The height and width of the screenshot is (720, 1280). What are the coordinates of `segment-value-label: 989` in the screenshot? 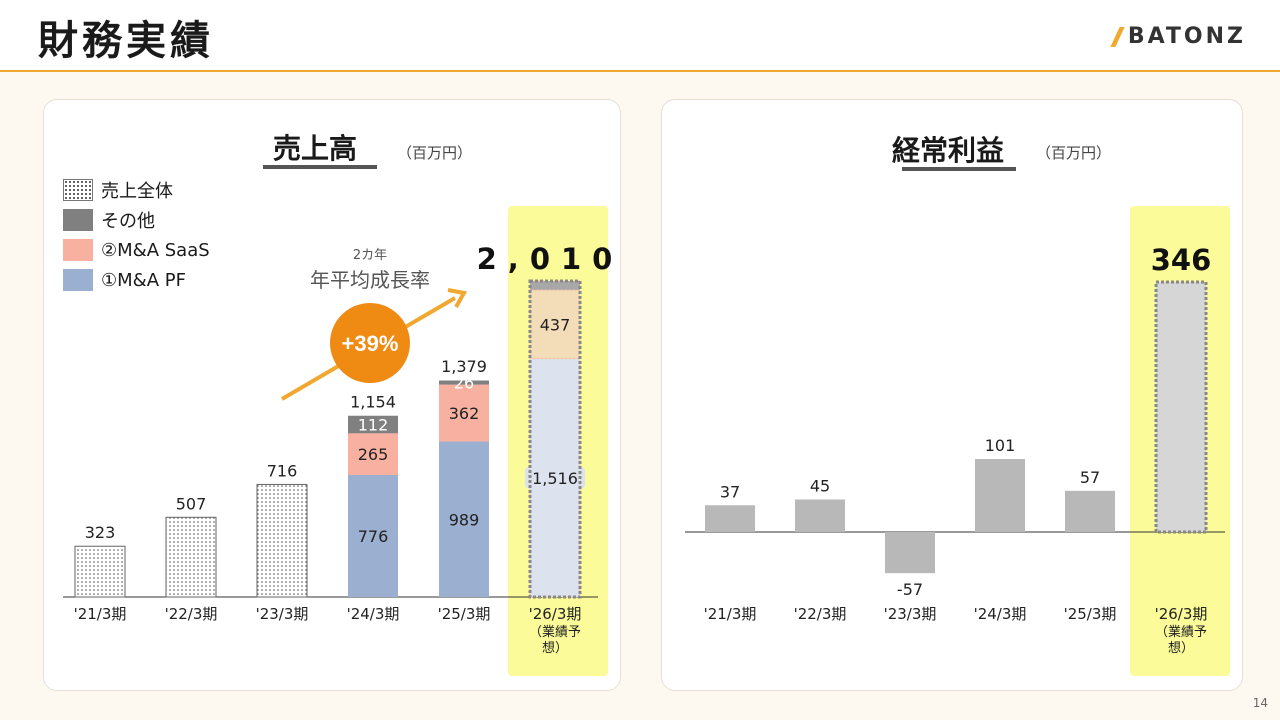 It's located at (464, 519).